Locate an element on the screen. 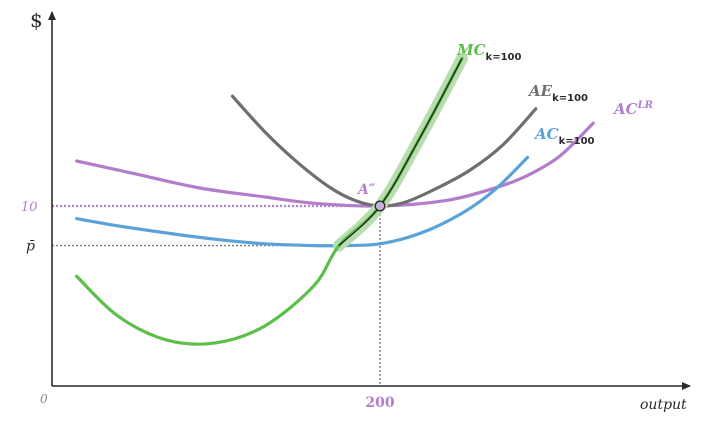  ae-label: AEk=100 is located at coordinates (557, 93).